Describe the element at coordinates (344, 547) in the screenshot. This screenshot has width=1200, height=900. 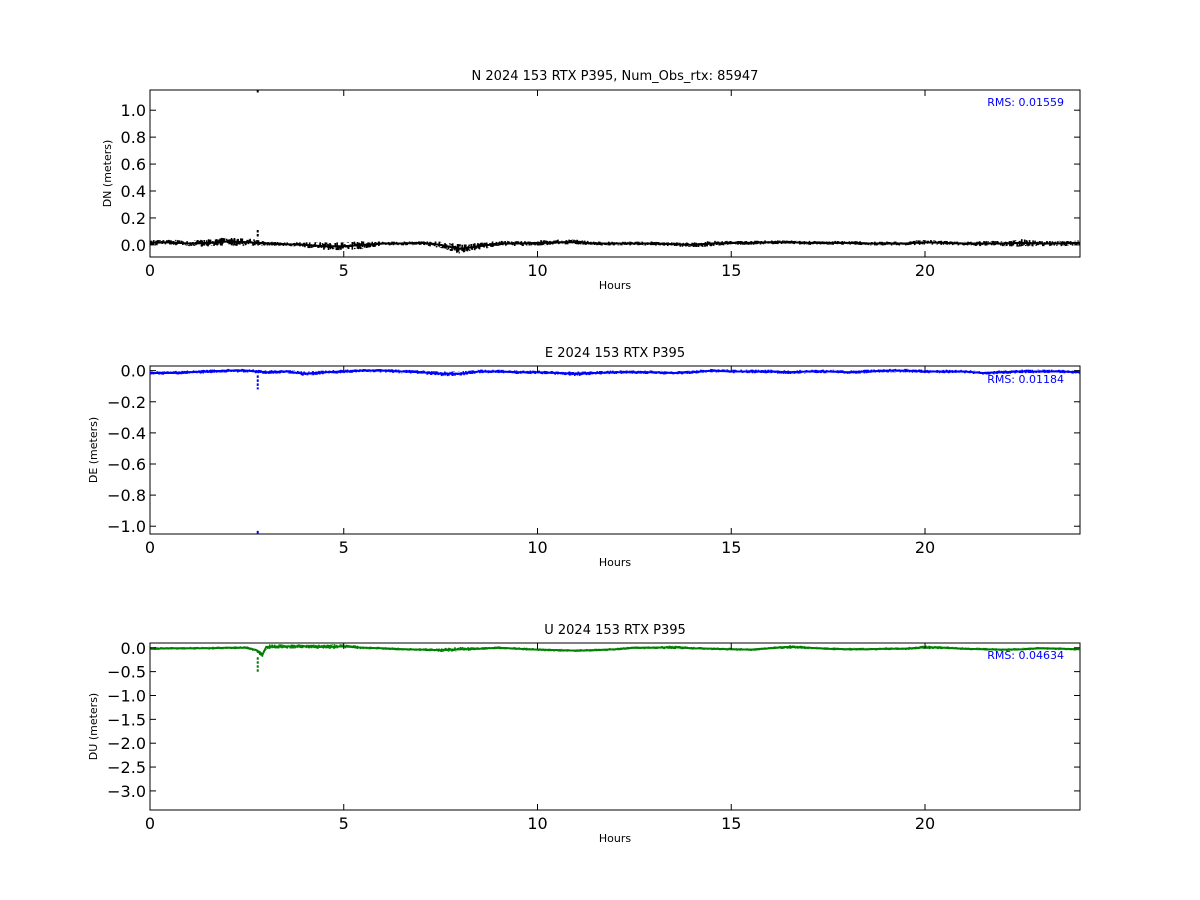
I see `east-x-tick-label: 5` at that location.